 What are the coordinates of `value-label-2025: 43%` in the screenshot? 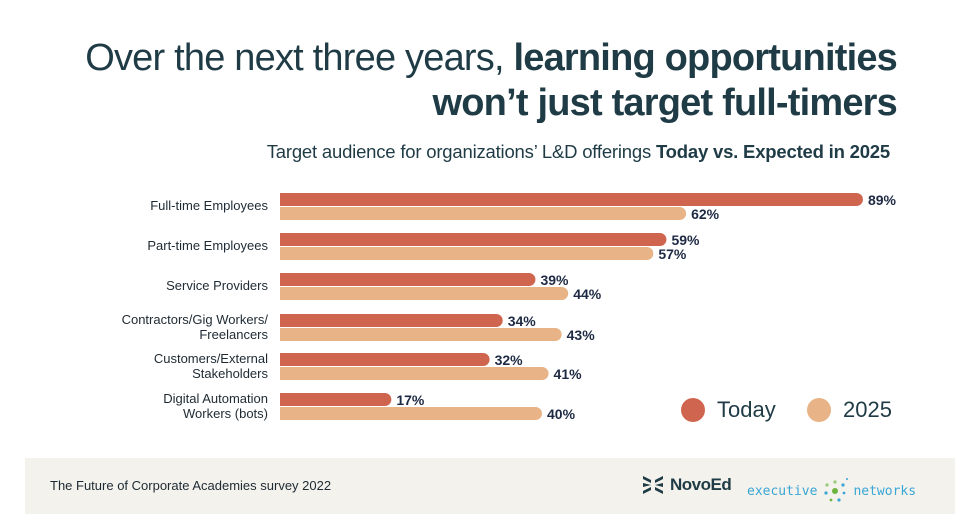 It's located at (581, 335).